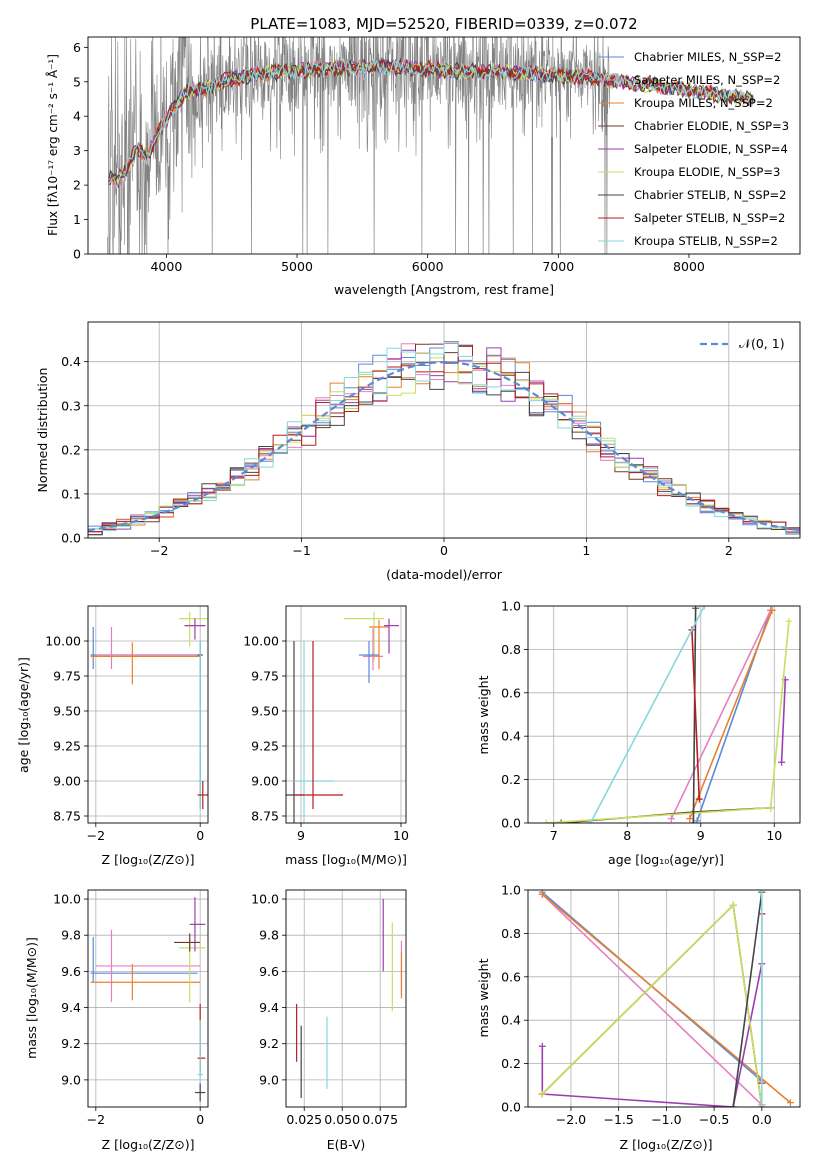  Describe the element at coordinates (346, 1144) in the screenshot. I see `massebv-xlabel: E(B-V)` at that location.